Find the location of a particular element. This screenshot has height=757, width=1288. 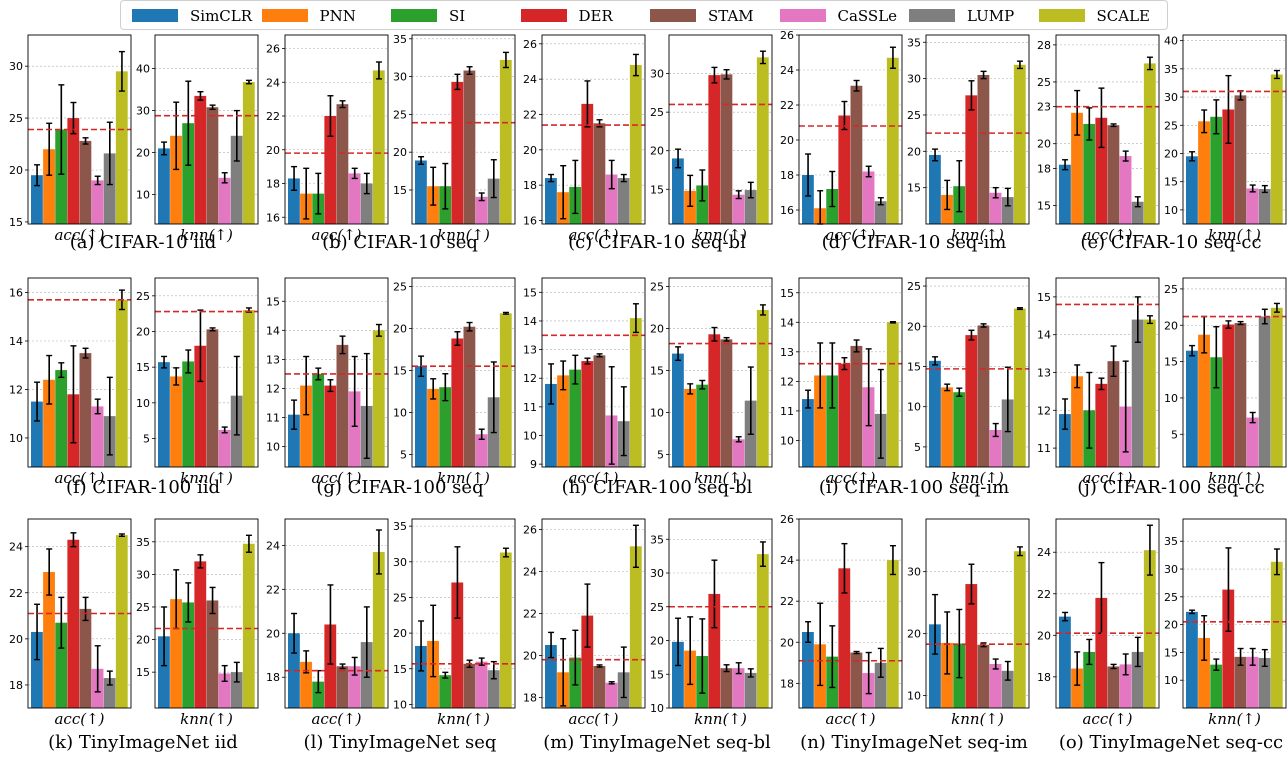

subplot-knn: 5 10 15 20 25 knn(↑) is located at coordinates (1225, 382).